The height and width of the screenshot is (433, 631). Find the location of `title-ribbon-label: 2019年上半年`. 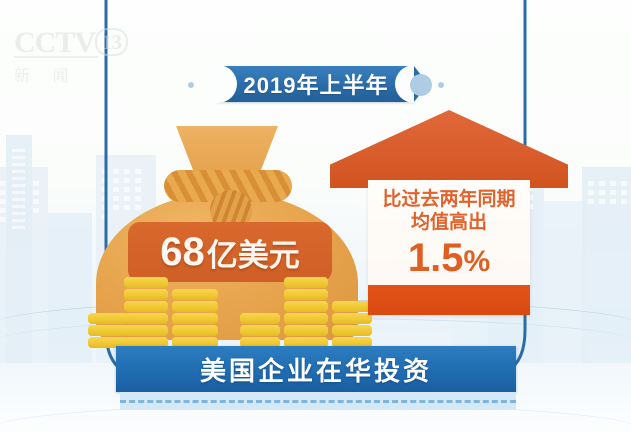

title-ribbon-label: 2019年上半年 is located at coordinates (316, 85).